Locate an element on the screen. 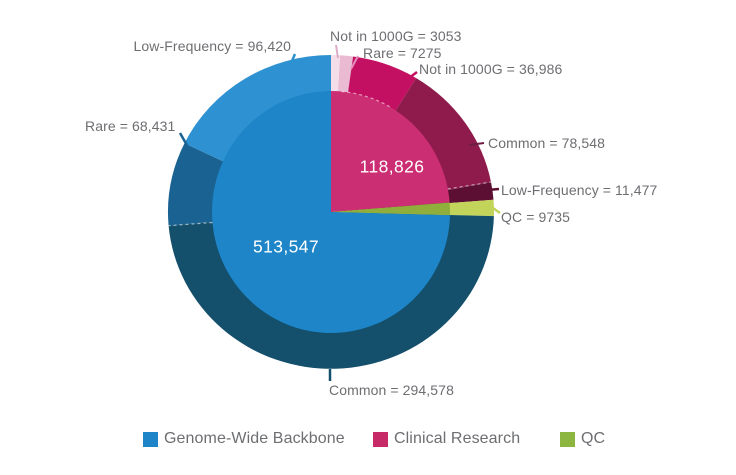 Image resolution: width=736 pixels, height=475 pixels. legend-item-genome-wide-backbone: Genome-Wide Backbone is located at coordinates (244, 439).